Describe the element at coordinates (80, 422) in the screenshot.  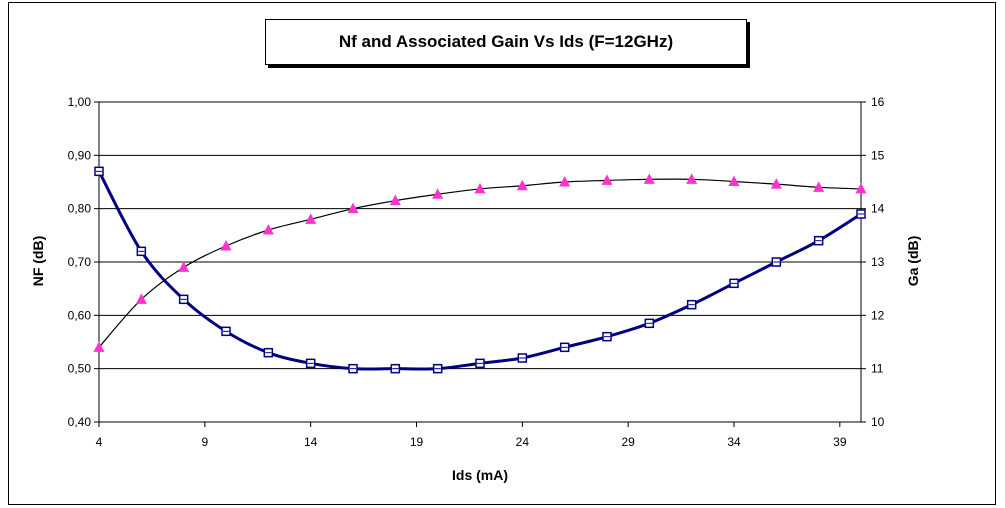
I see `y-tick-label-left: 0,40` at that location.